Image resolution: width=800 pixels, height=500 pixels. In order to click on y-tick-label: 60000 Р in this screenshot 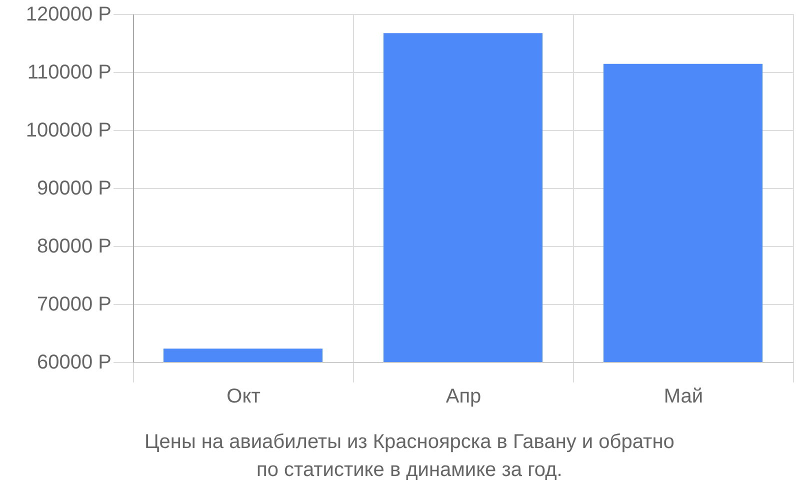, I will do `click(74, 363)`.